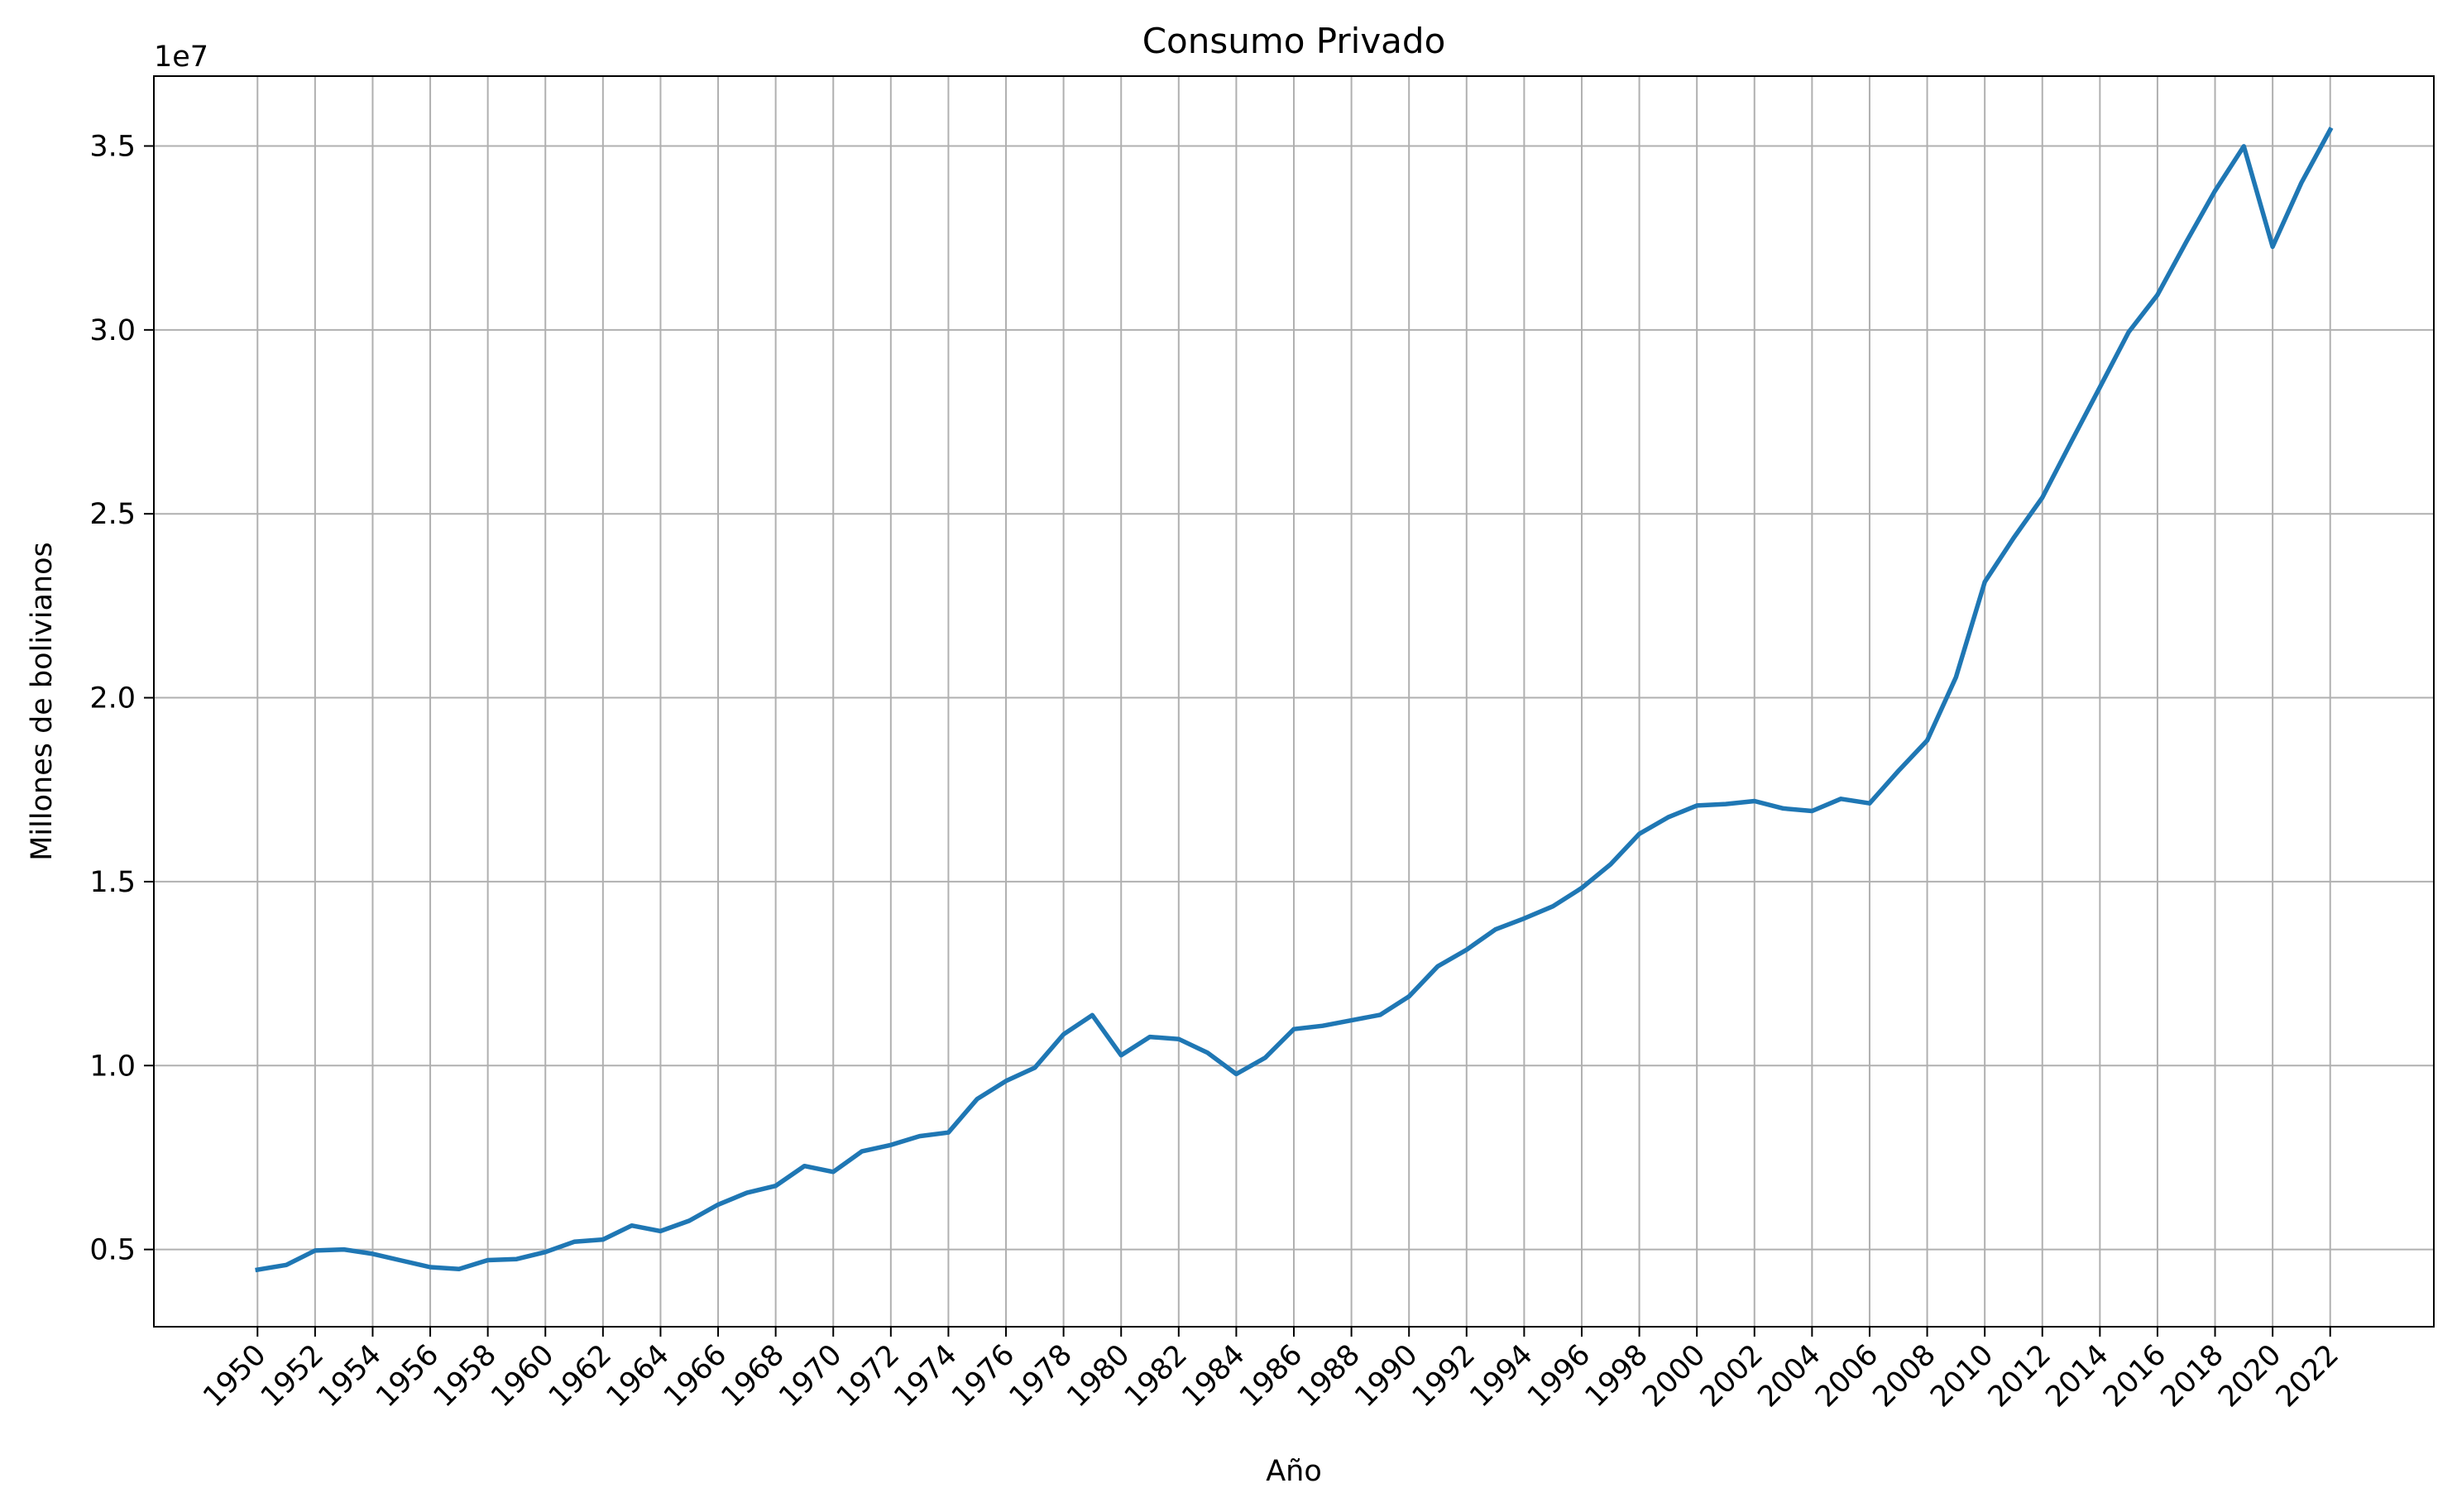 The height and width of the screenshot is (1512, 2457). Describe the element at coordinates (112, 698) in the screenshot. I see `y-tick-label: 2.0` at that location.